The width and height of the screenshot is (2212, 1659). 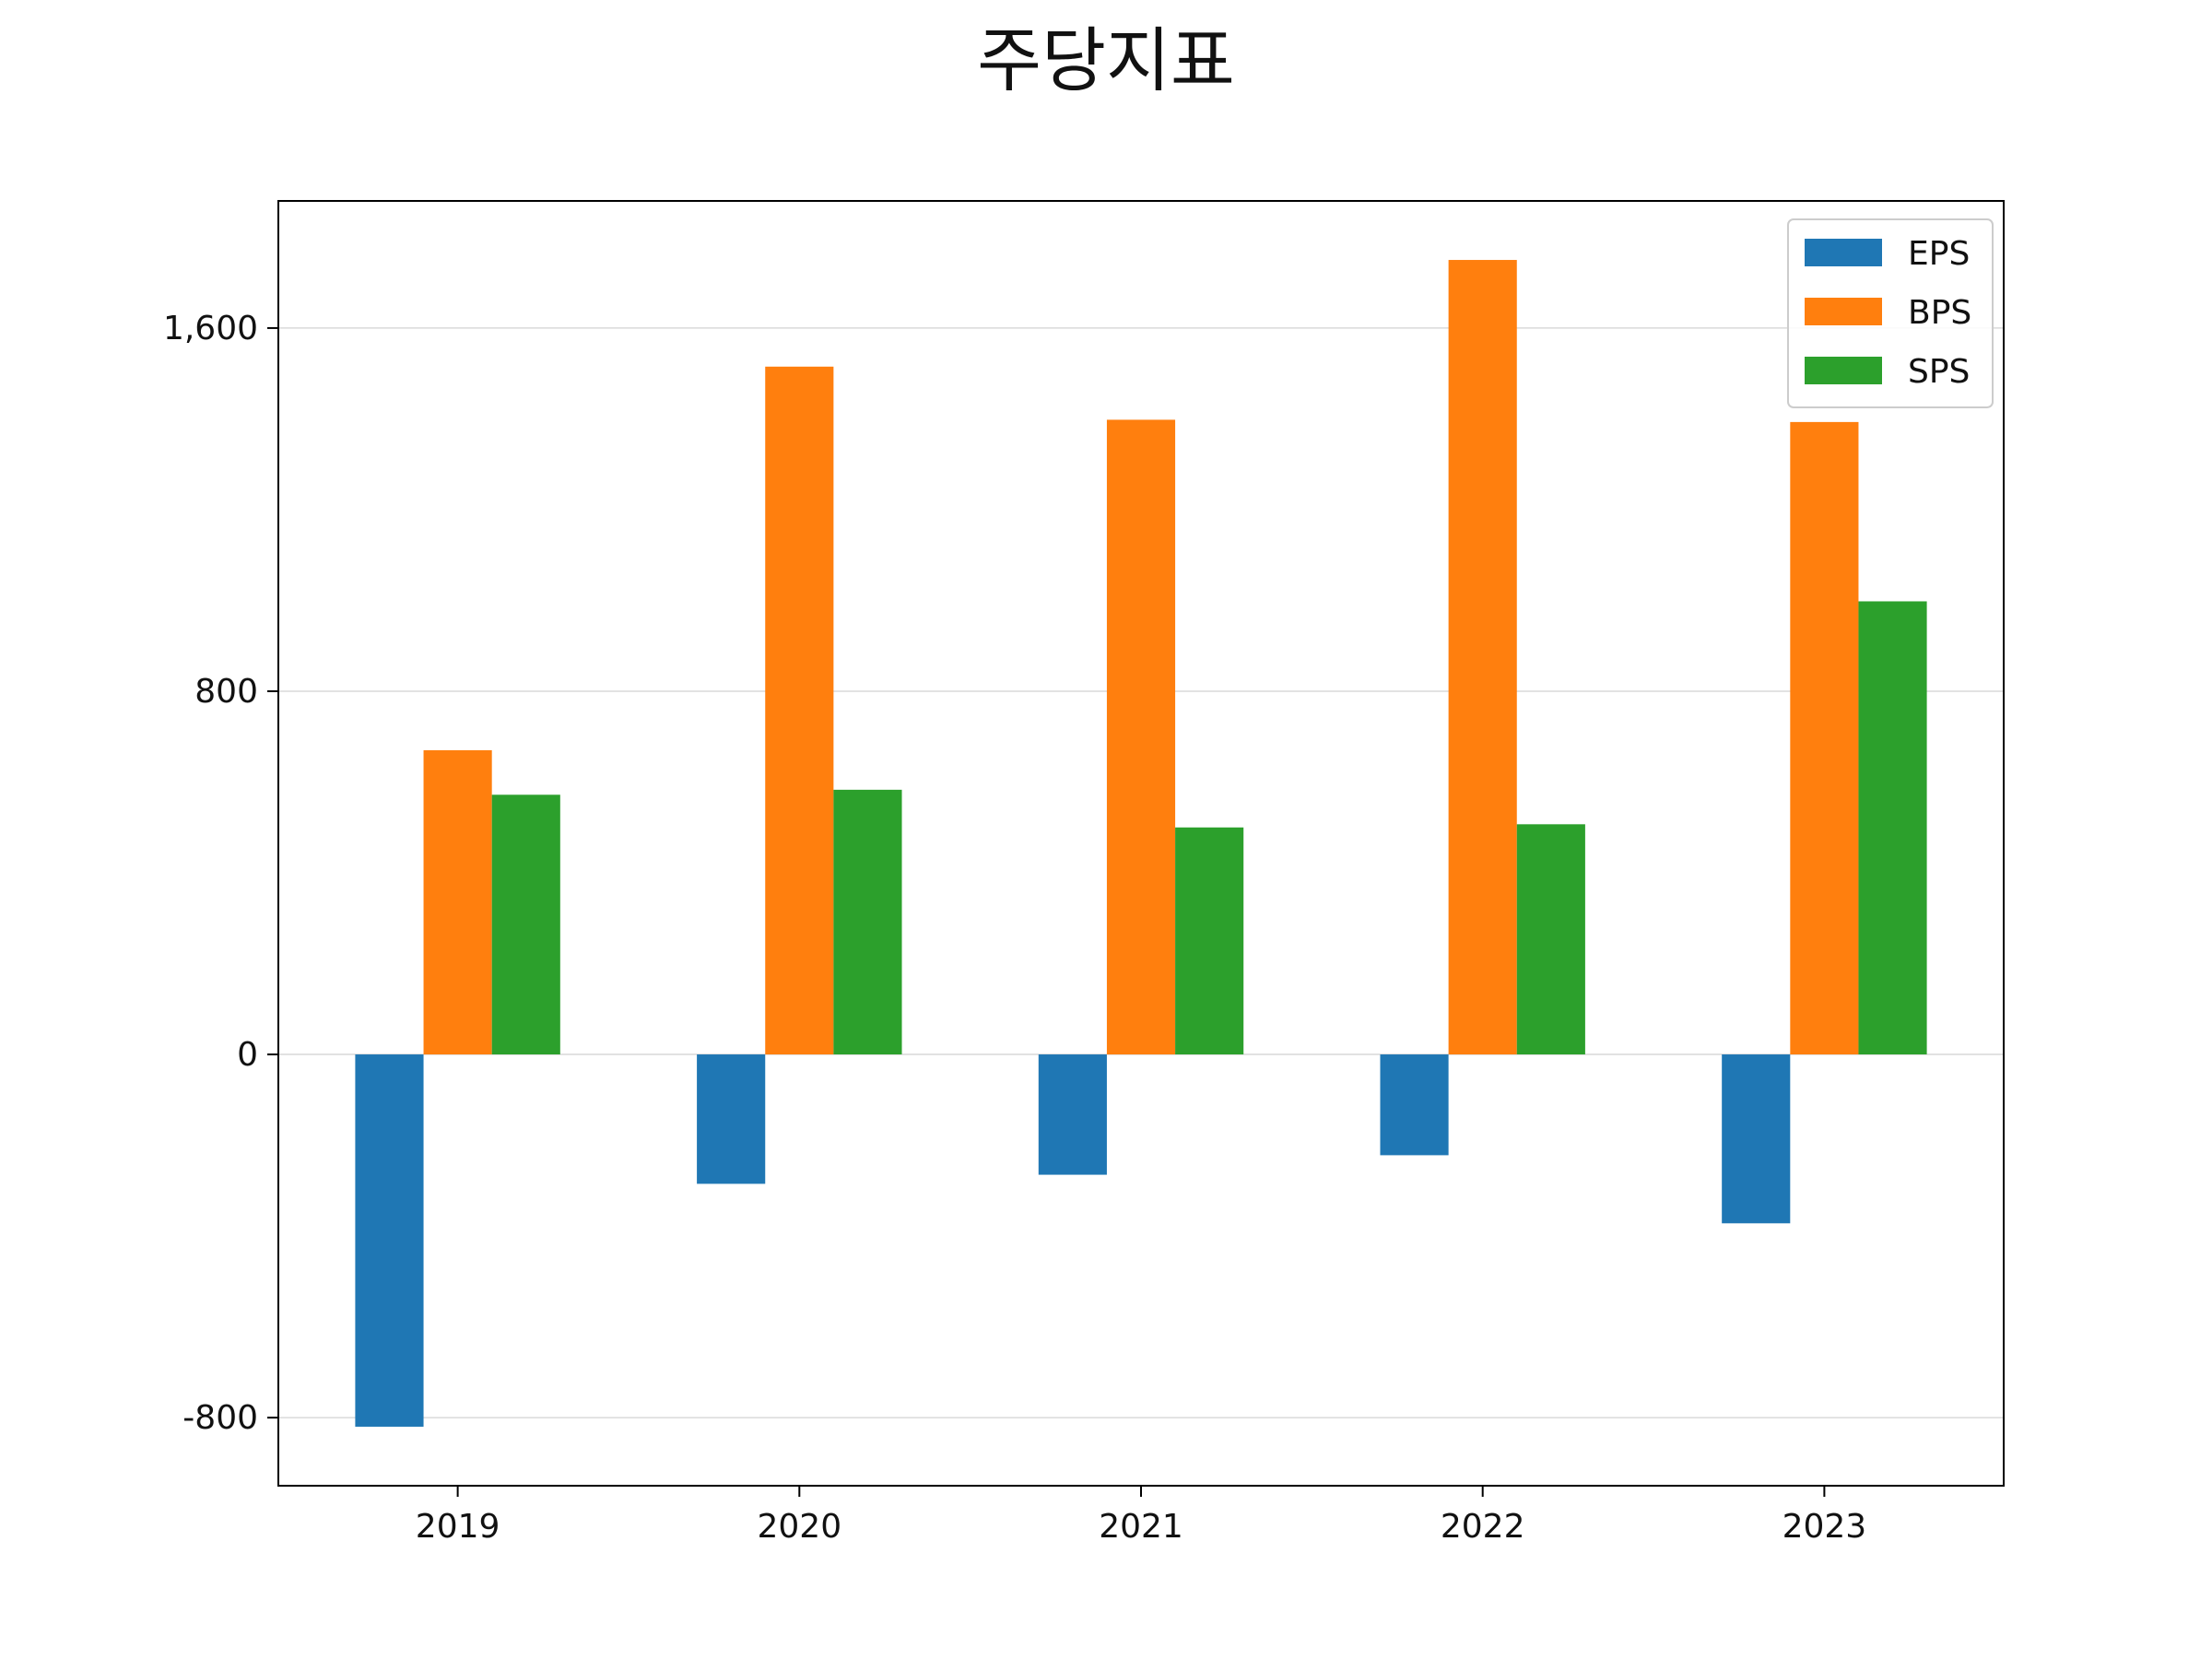 I want to click on bar-bps-2022, so click(x=1482, y=657).